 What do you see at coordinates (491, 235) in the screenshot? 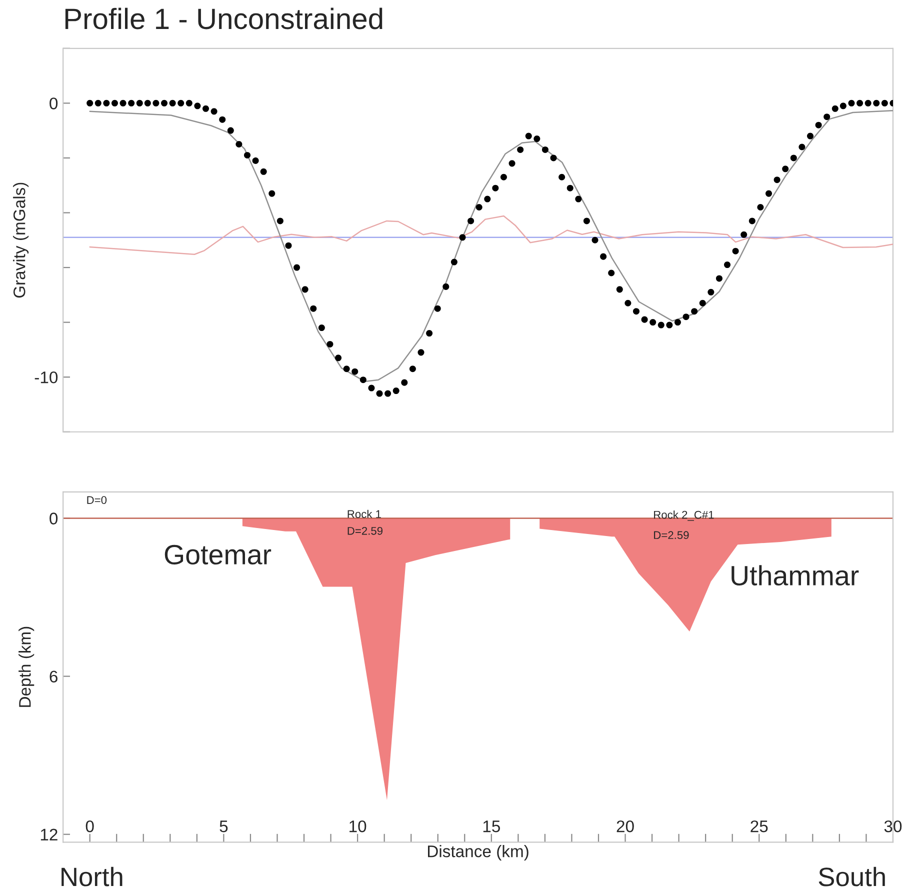
I see `line-series` at bounding box center [491, 235].